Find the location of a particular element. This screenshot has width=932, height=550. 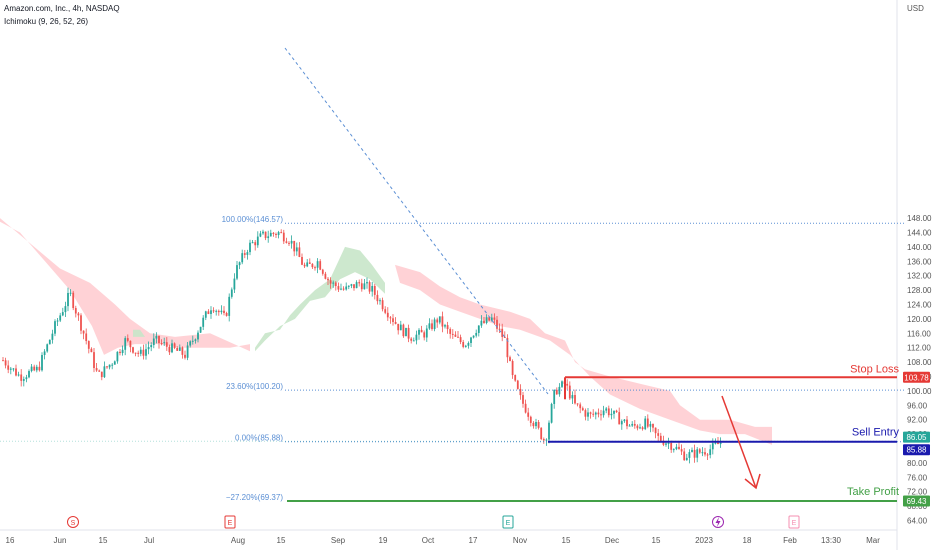

x-tick-label: 16 is located at coordinates (10, 540).